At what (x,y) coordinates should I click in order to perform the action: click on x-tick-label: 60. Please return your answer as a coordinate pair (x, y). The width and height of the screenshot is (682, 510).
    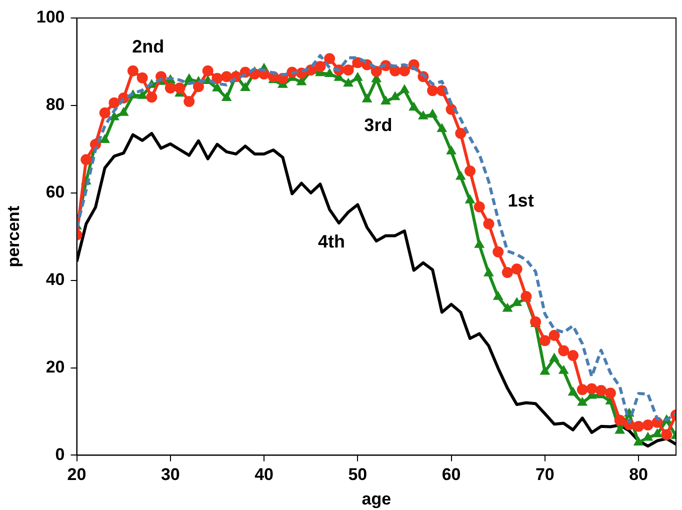
    Looking at the image, I should click on (451, 474).